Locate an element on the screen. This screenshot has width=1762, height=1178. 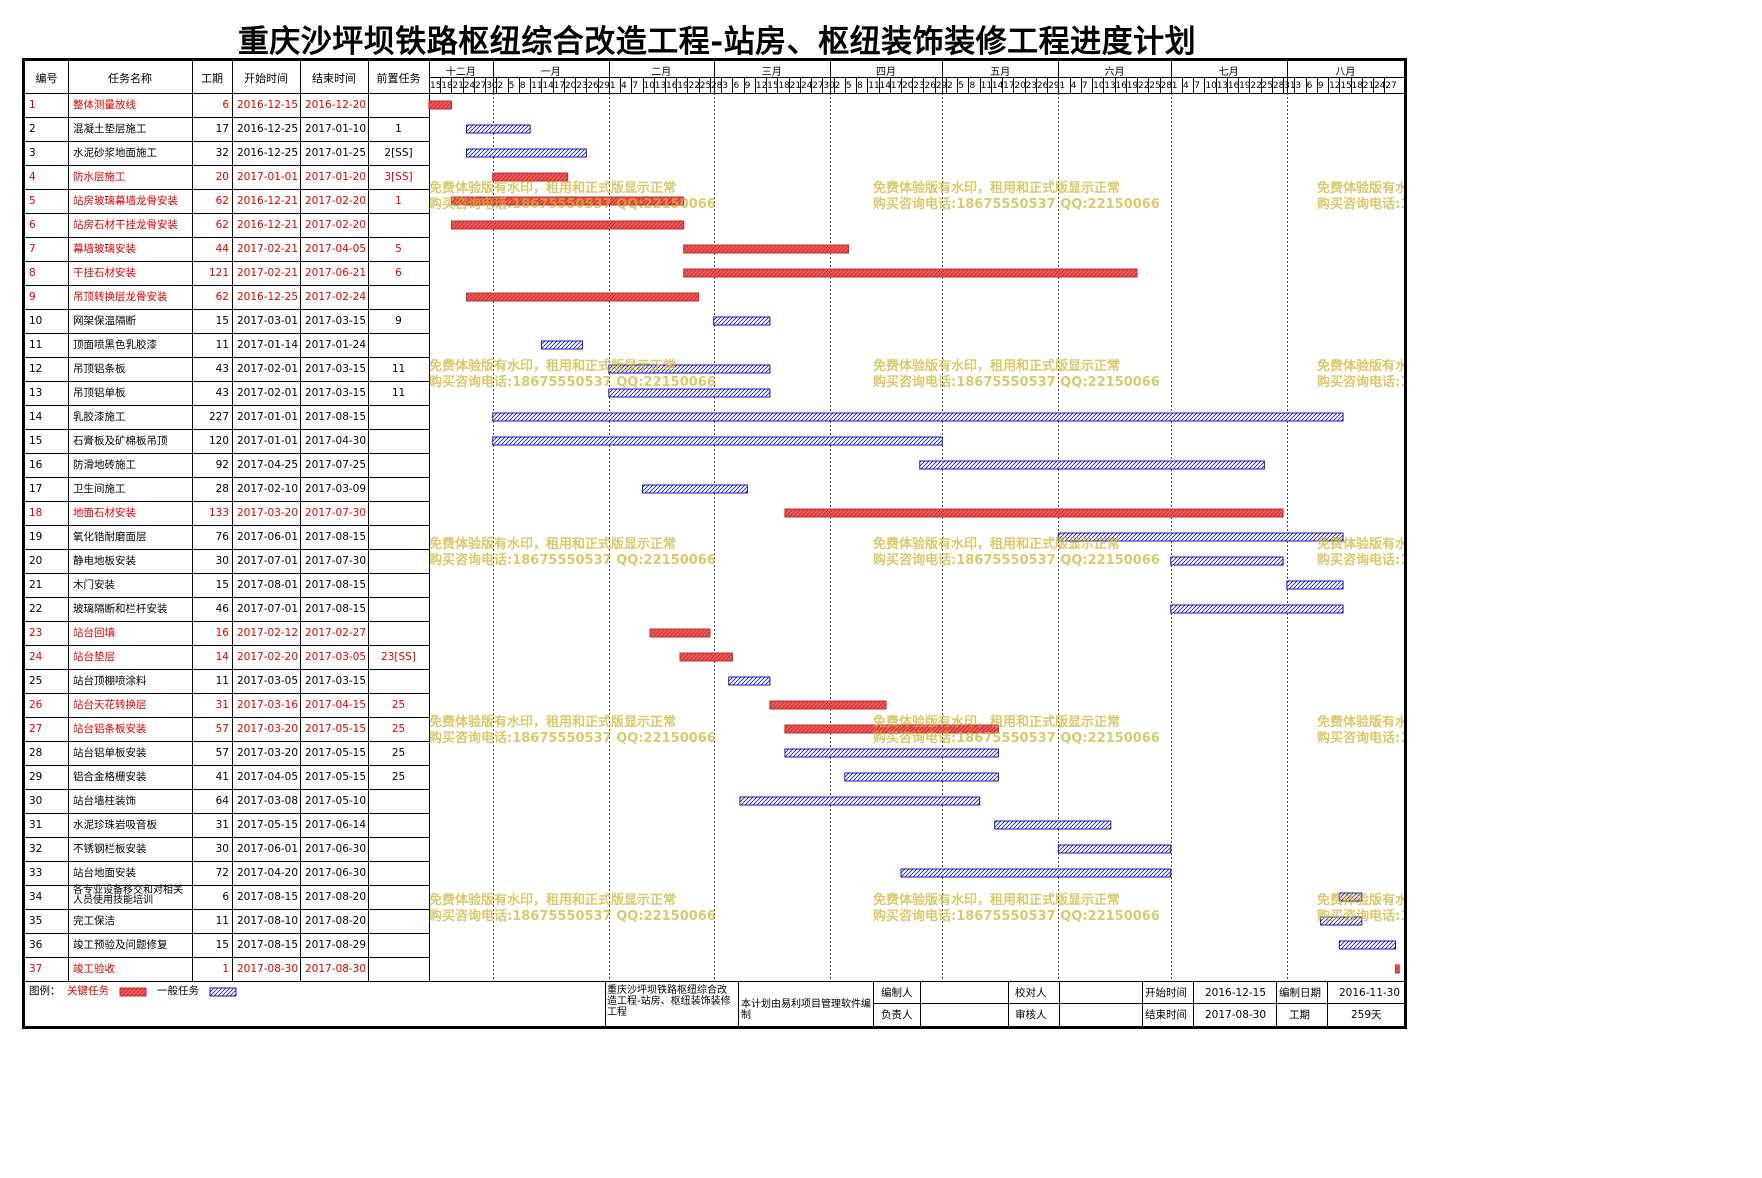
task-id: 28 is located at coordinates (36, 753).